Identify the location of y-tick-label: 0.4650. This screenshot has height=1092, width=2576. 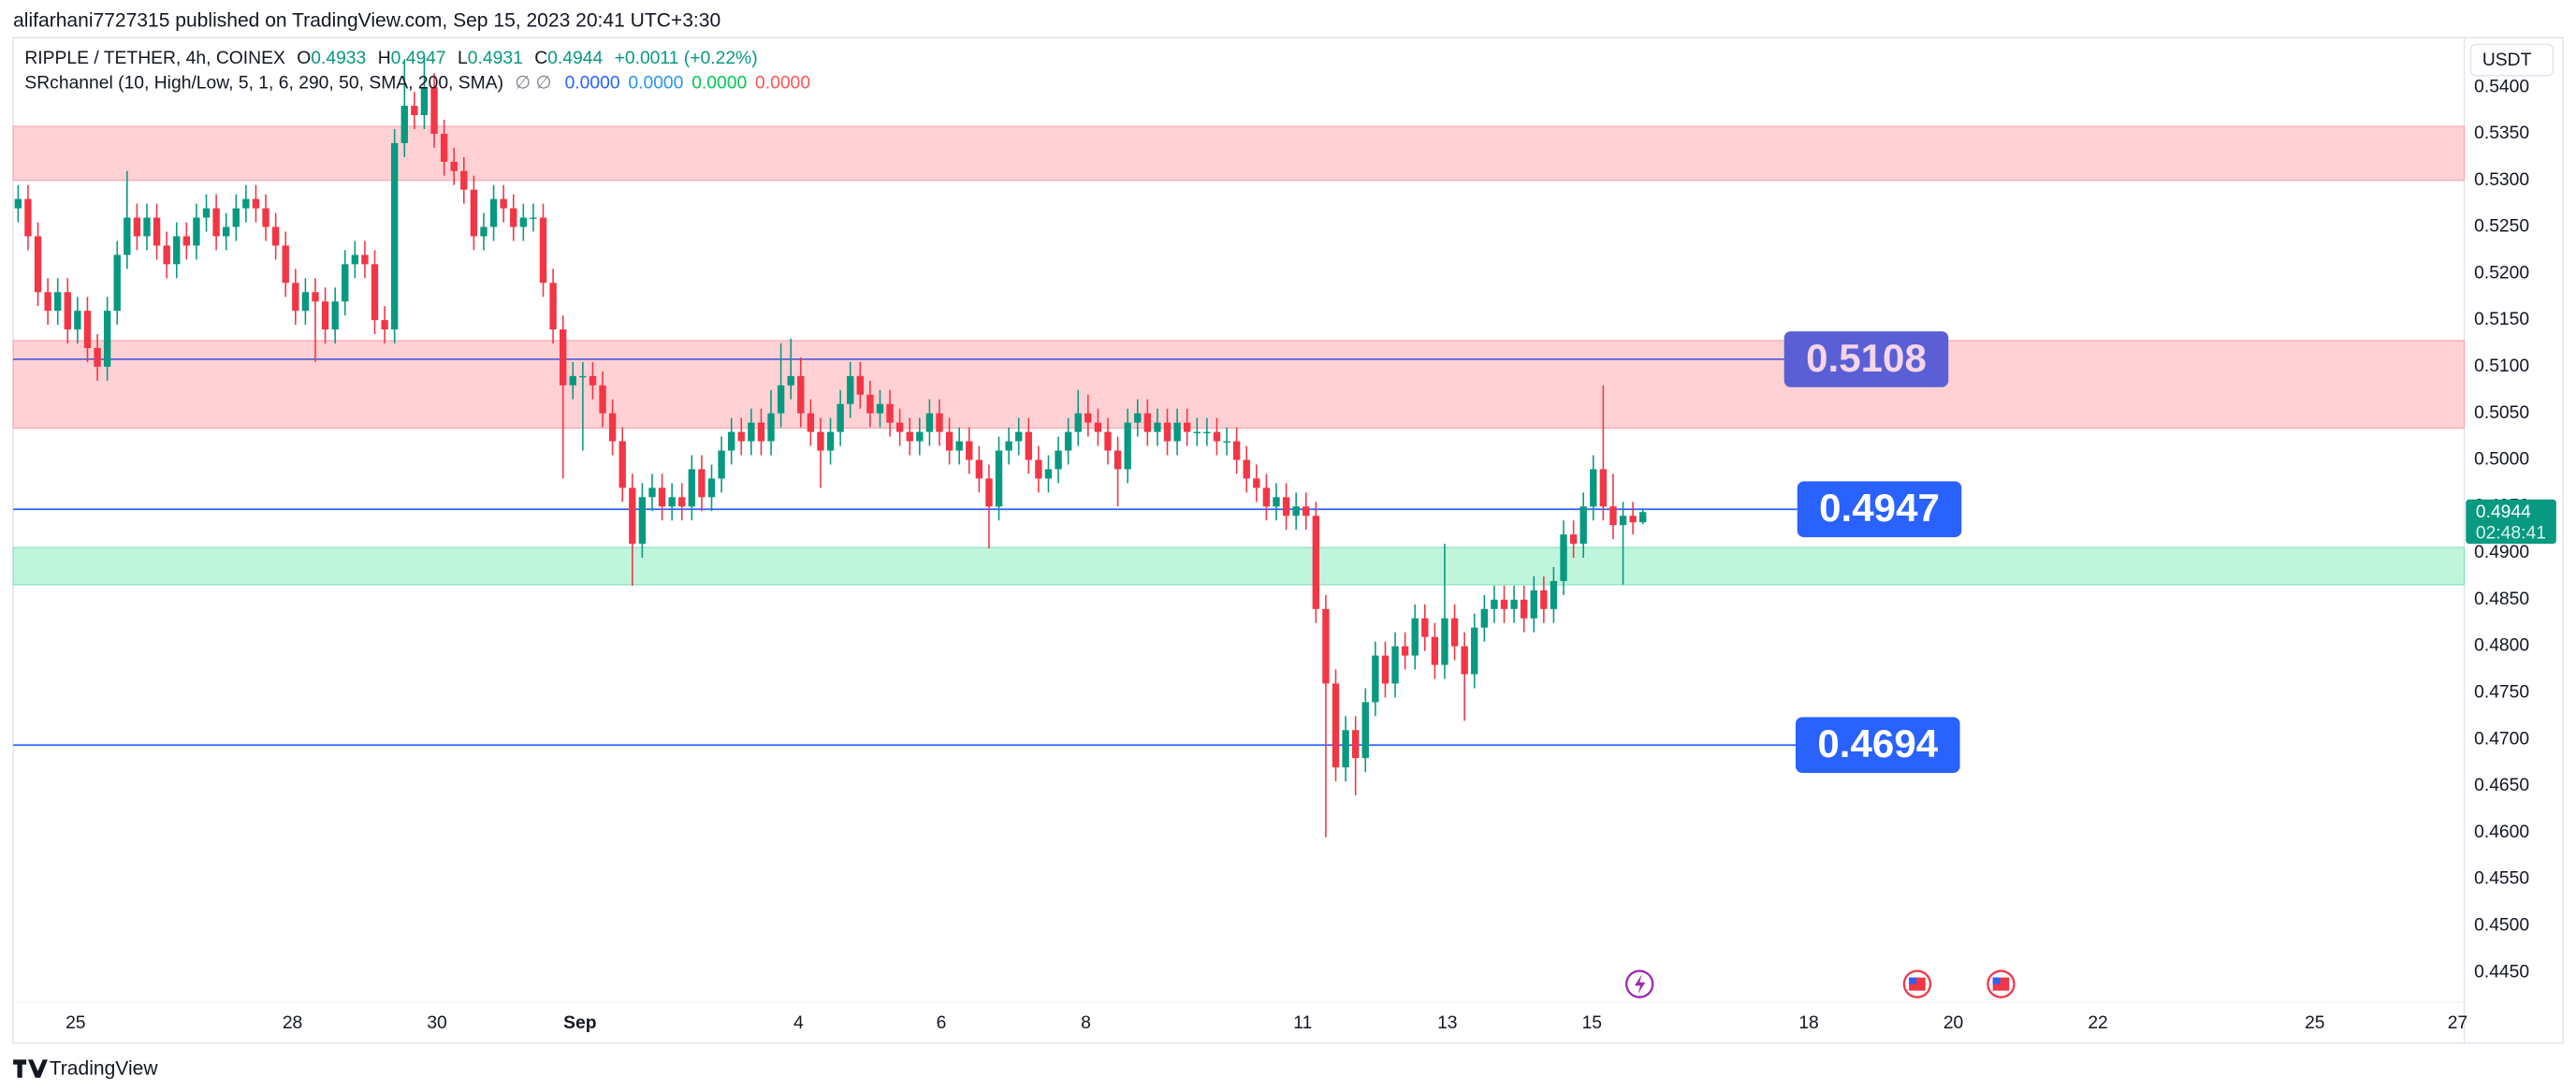
(2501, 785).